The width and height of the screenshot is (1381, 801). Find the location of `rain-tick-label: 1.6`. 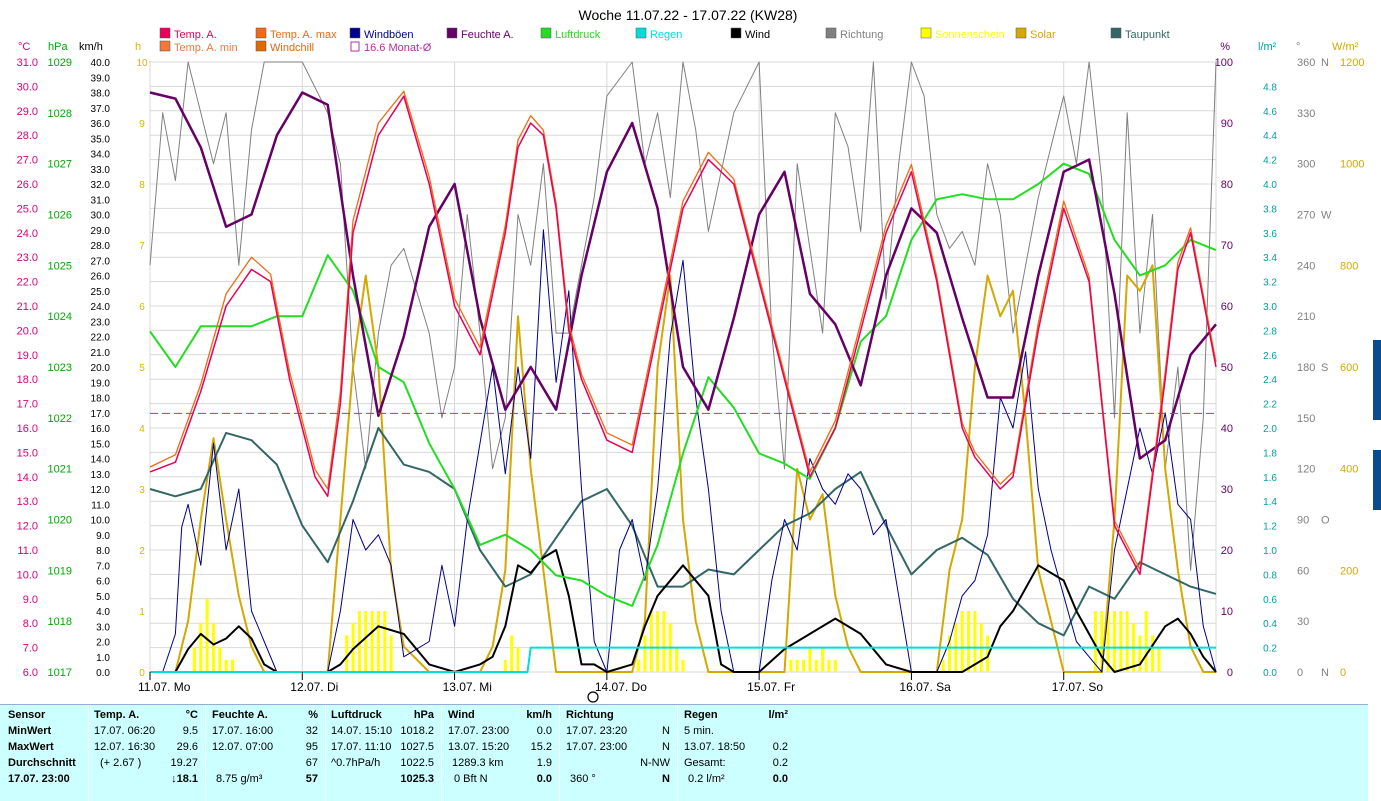

rain-tick-label: 1.6 is located at coordinates (1270, 478).